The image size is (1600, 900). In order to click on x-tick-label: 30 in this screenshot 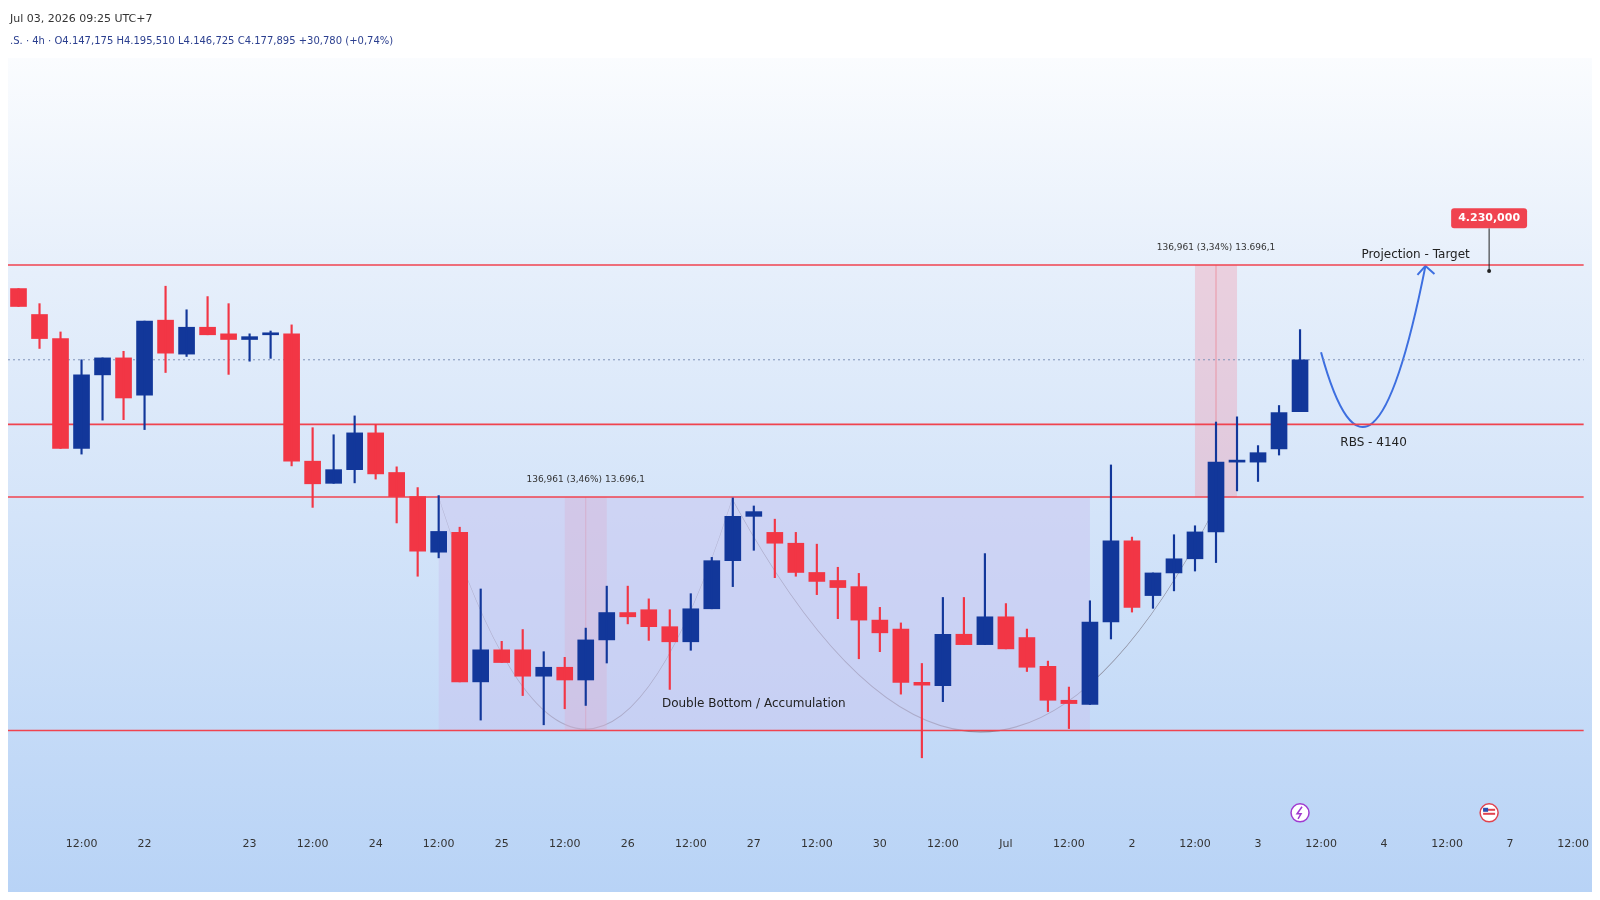, I will do `click(879, 844)`.